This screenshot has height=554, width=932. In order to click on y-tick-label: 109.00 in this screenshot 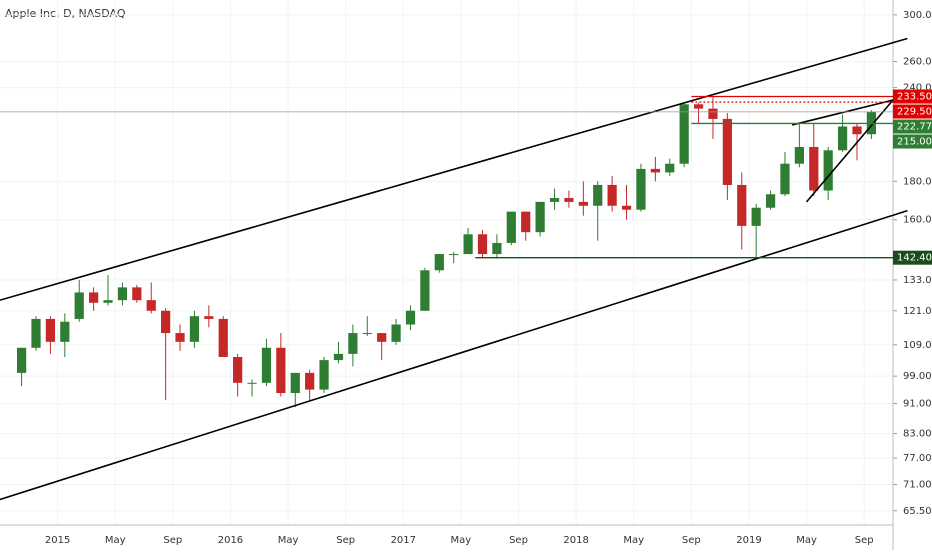, I will do `click(917, 345)`.